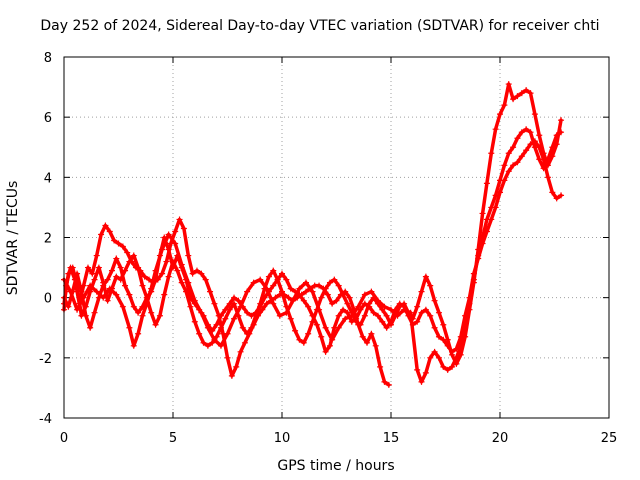  What do you see at coordinates (173, 438) in the screenshot?
I see `x-tick-label: 5` at bounding box center [173, 438].